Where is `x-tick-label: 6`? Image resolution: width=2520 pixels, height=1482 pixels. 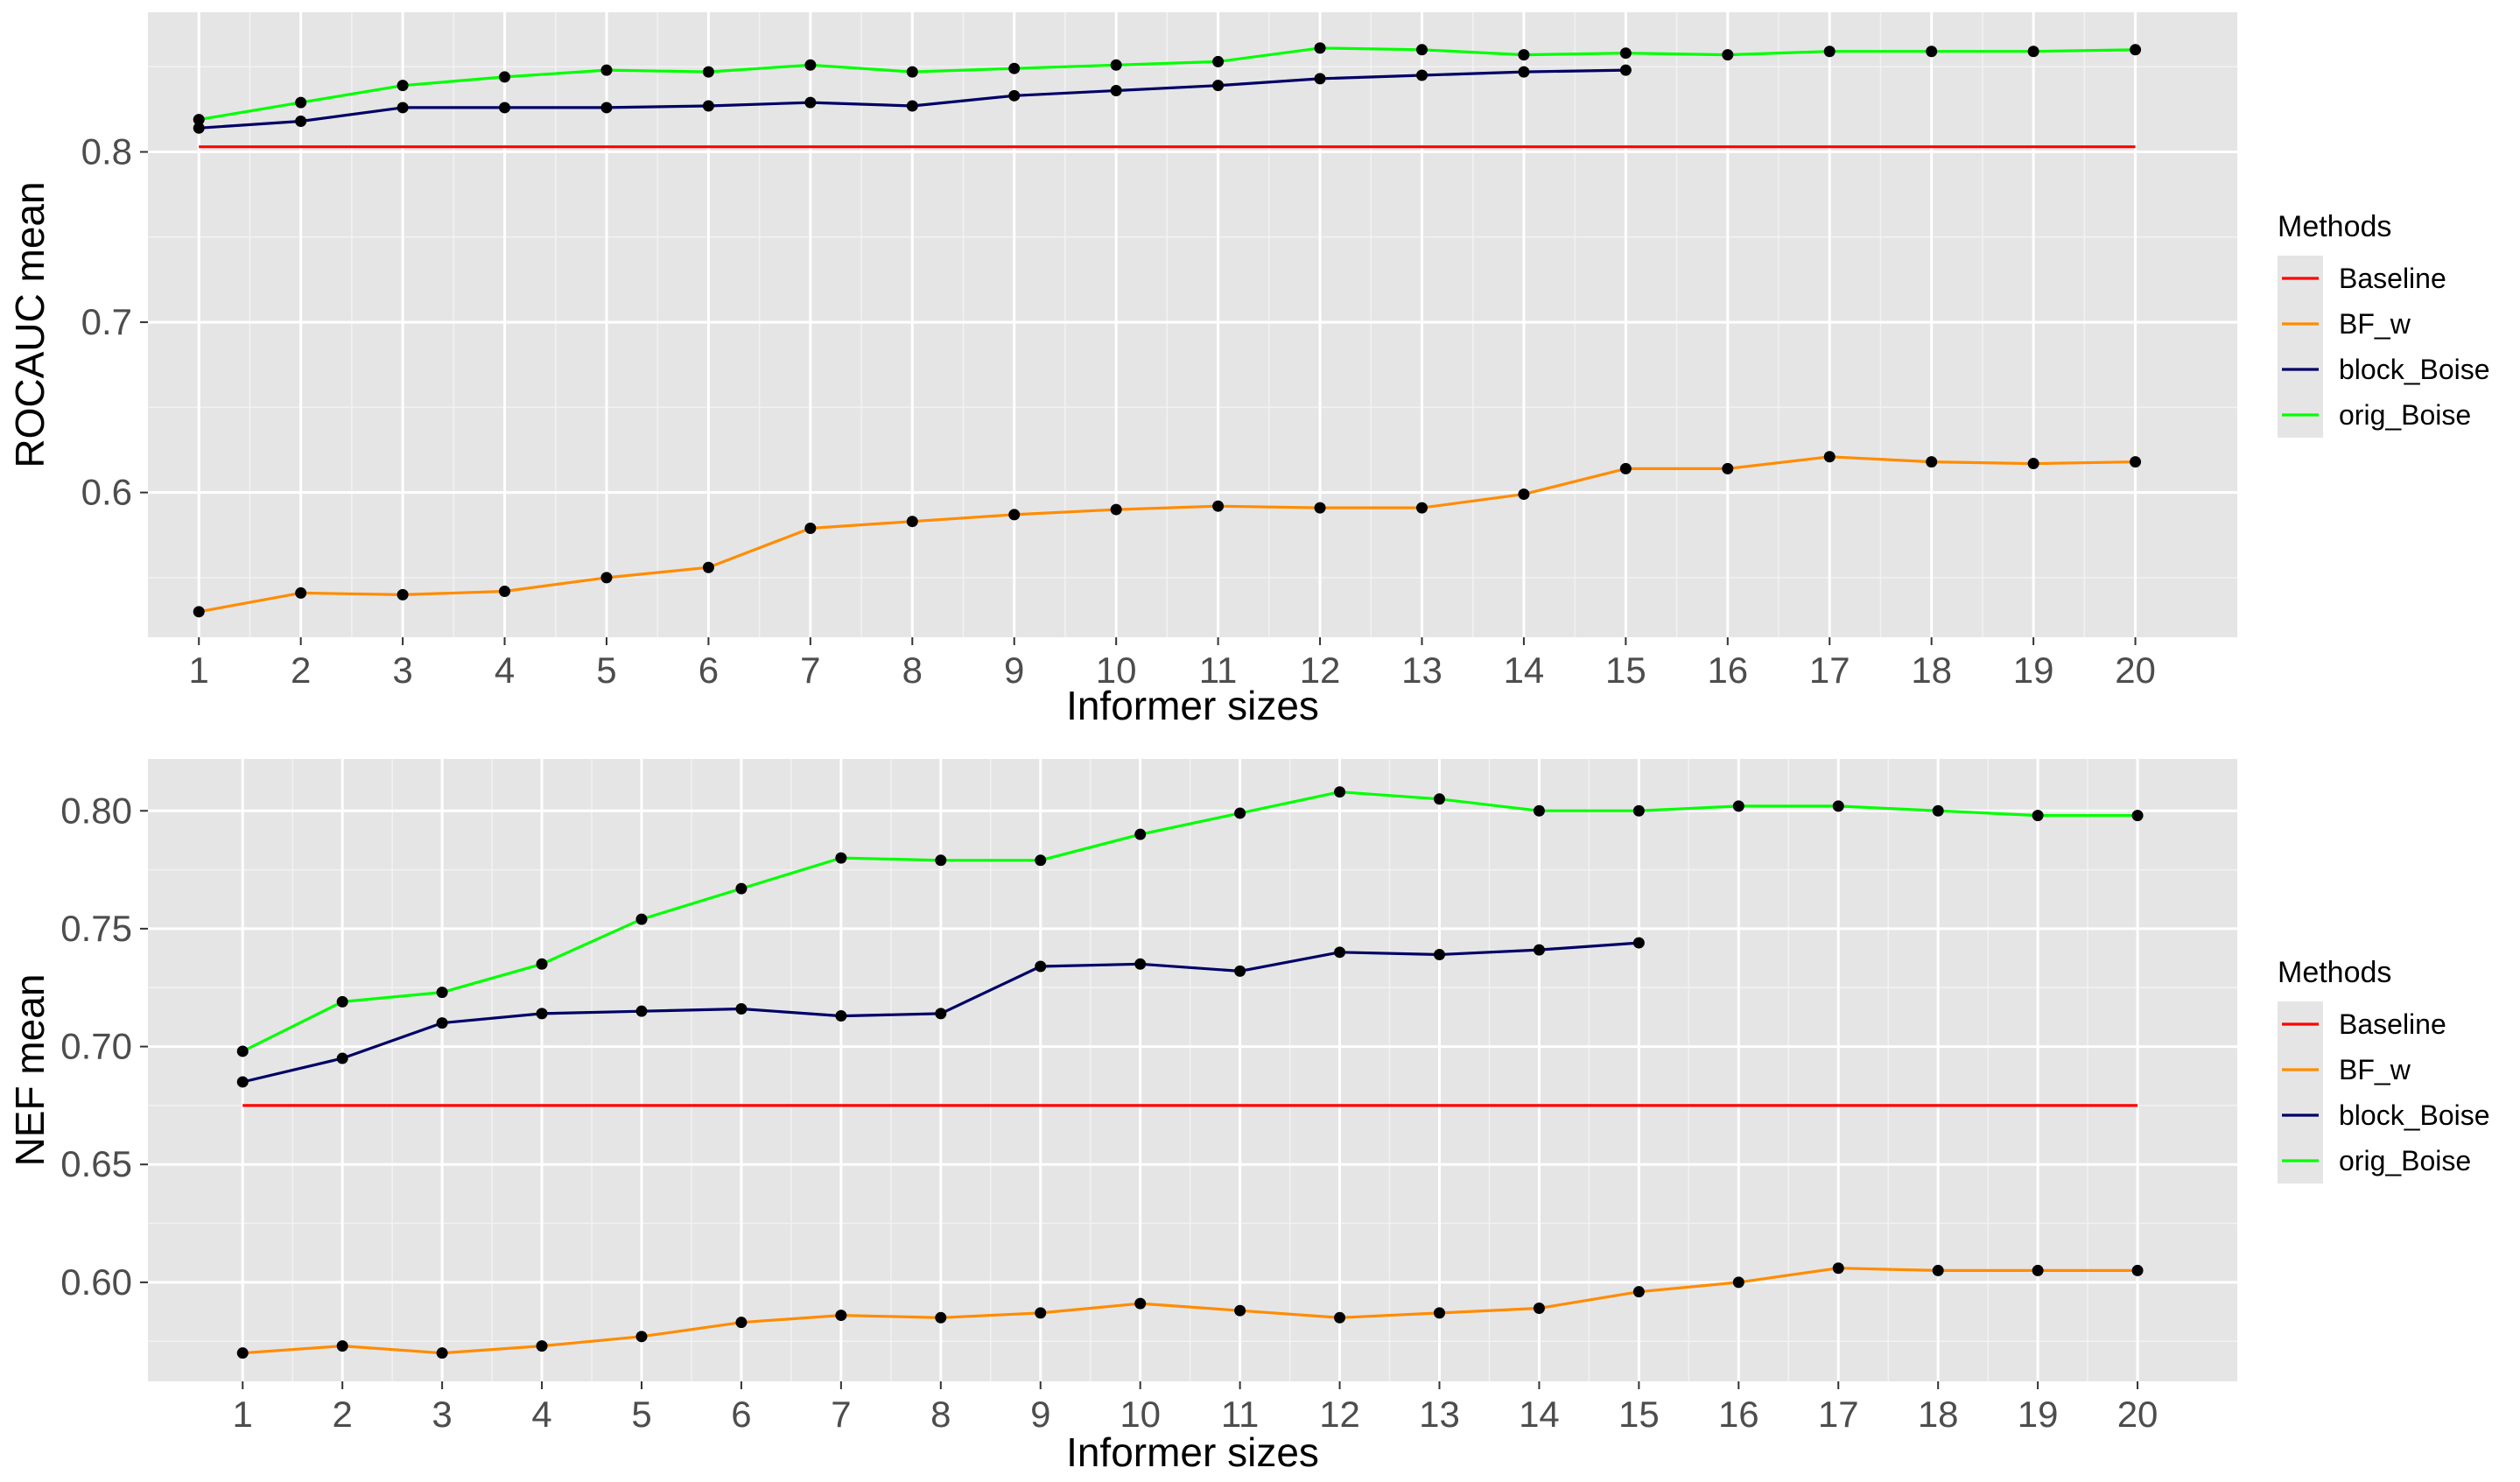
x-tick-label: 6 is located at coordinates (741, 1414).